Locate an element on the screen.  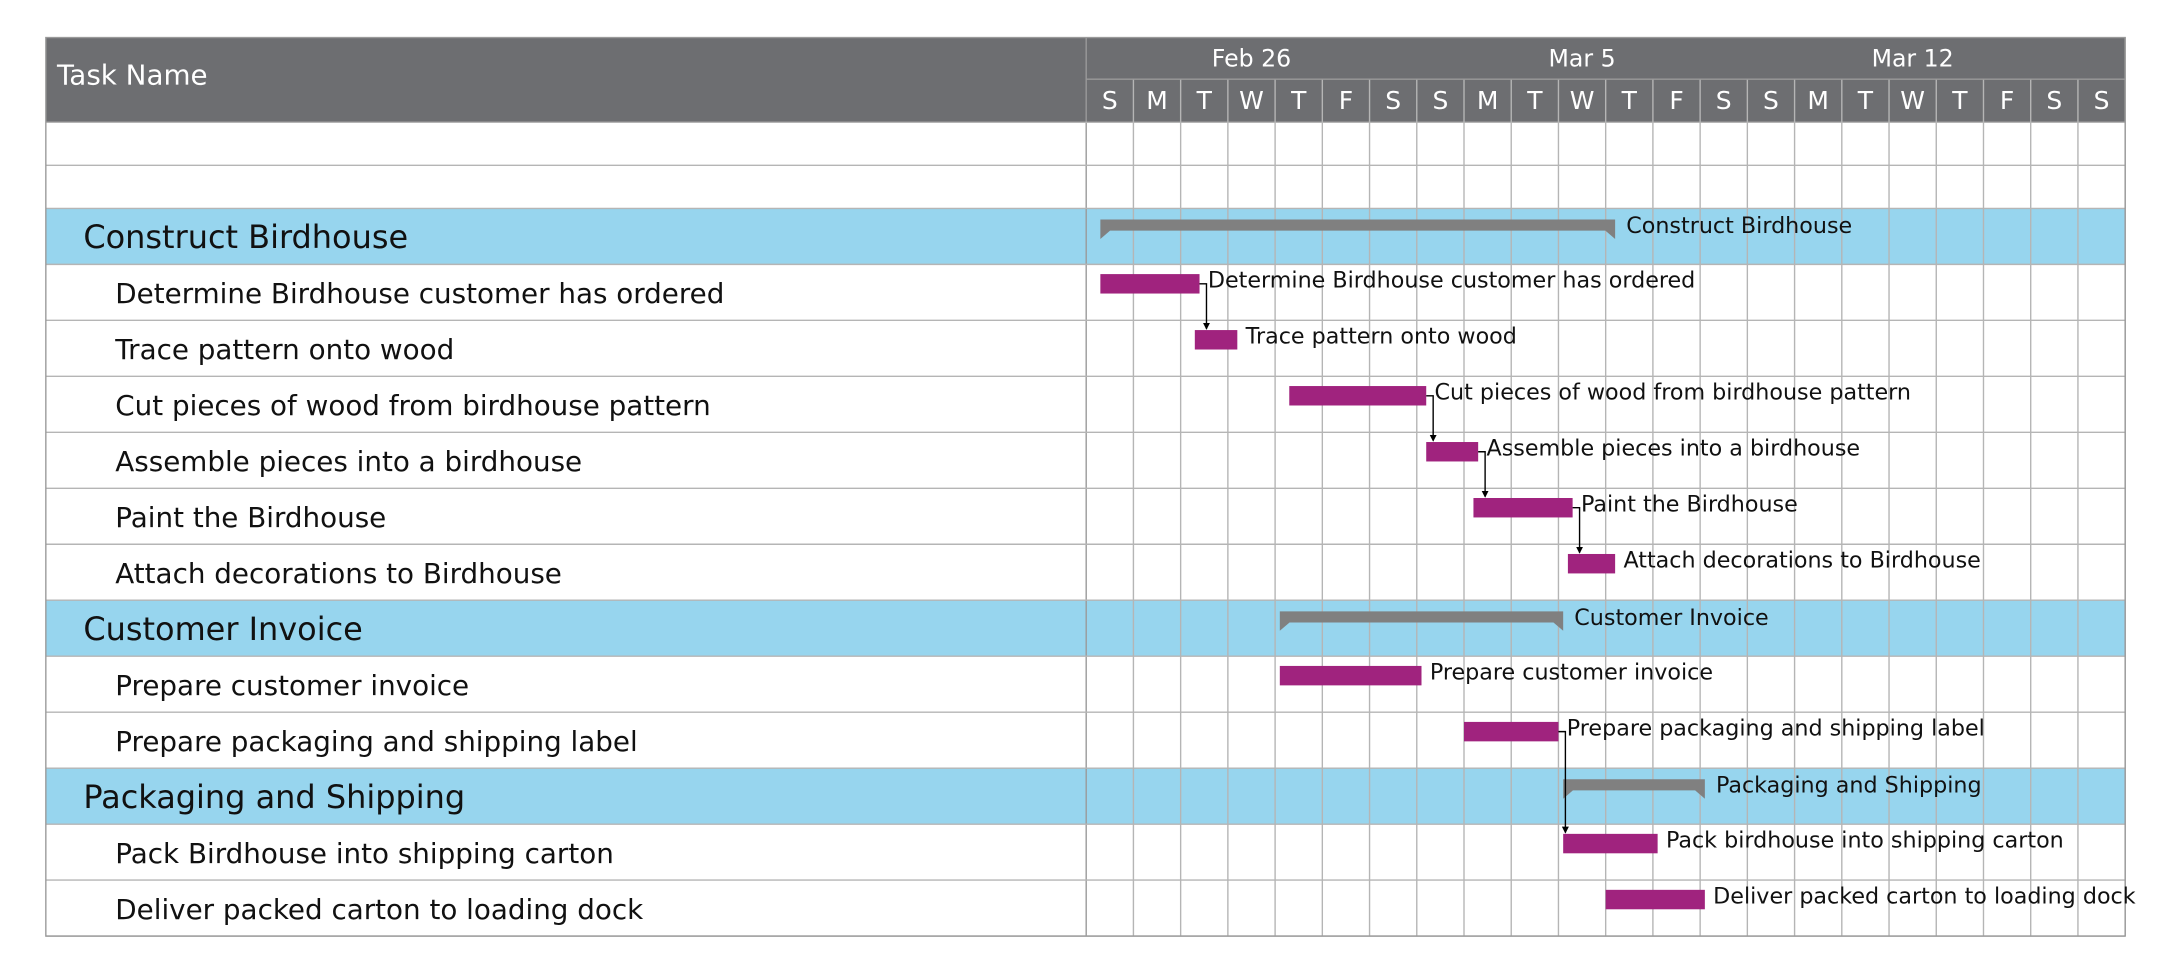
summary-name: Packaging and Shipping is located at coordinates (274, 797).